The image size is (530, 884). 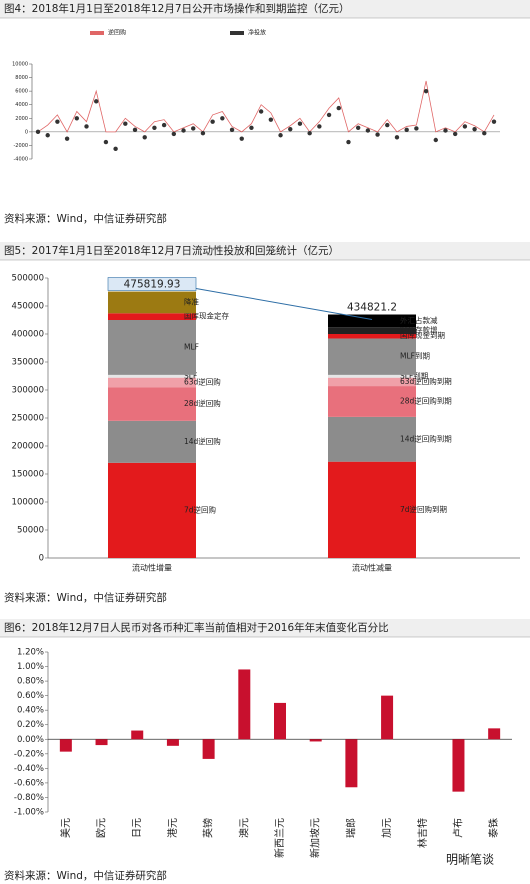 What do you see at coordinates (29, 783) in the screenshot?
I see `y-tick-label: -0.60%` at bounding box center [29, 783].